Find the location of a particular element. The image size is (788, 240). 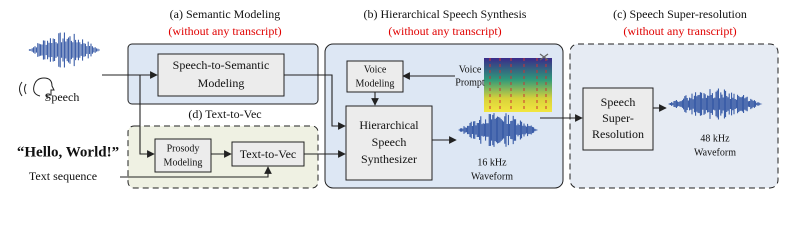

panel-title: (a) Semantic Modeling is located at coordinates (225, 14).